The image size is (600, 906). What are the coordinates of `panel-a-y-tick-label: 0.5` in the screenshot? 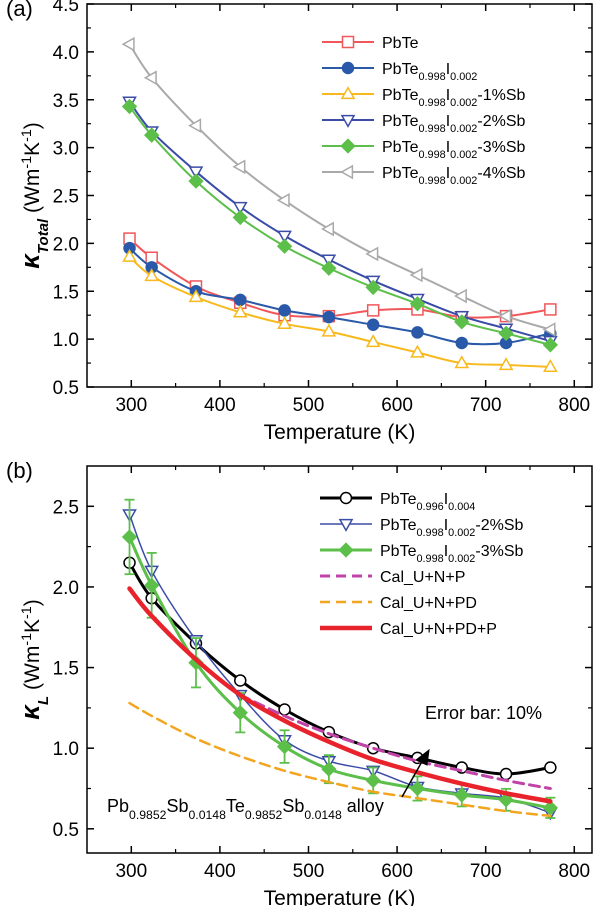 It's located at (66, 388).